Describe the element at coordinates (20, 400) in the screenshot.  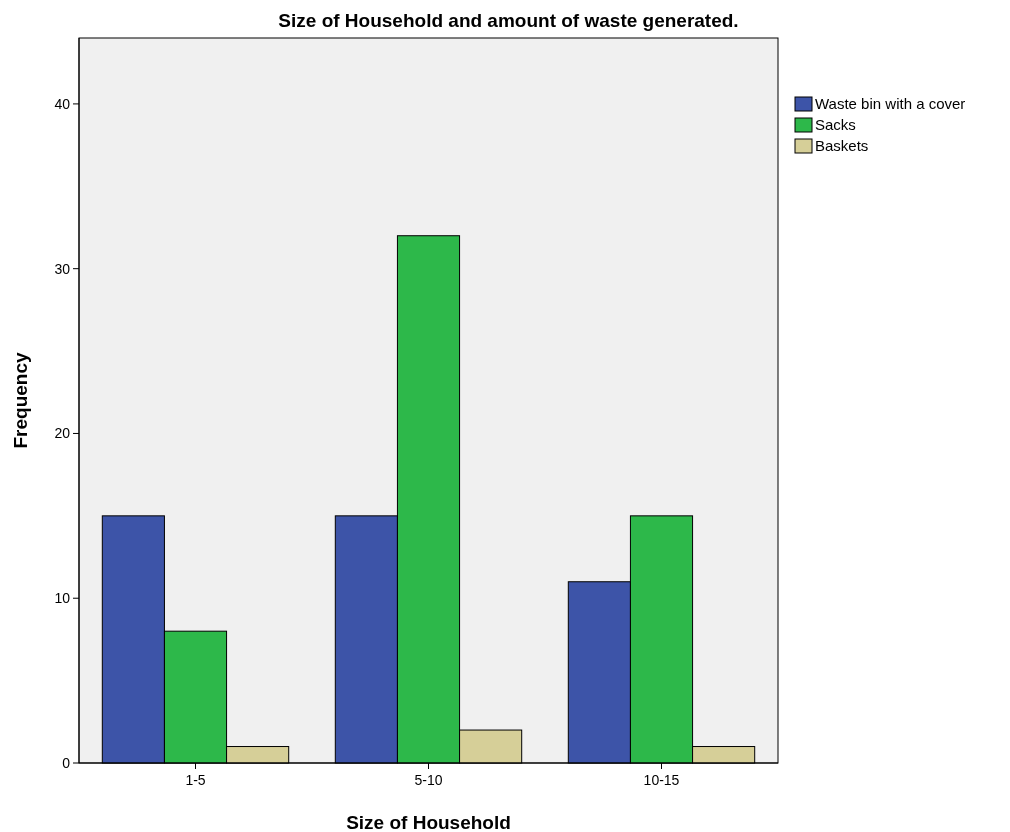
I see `y-axis-title: Frequency` at that location.